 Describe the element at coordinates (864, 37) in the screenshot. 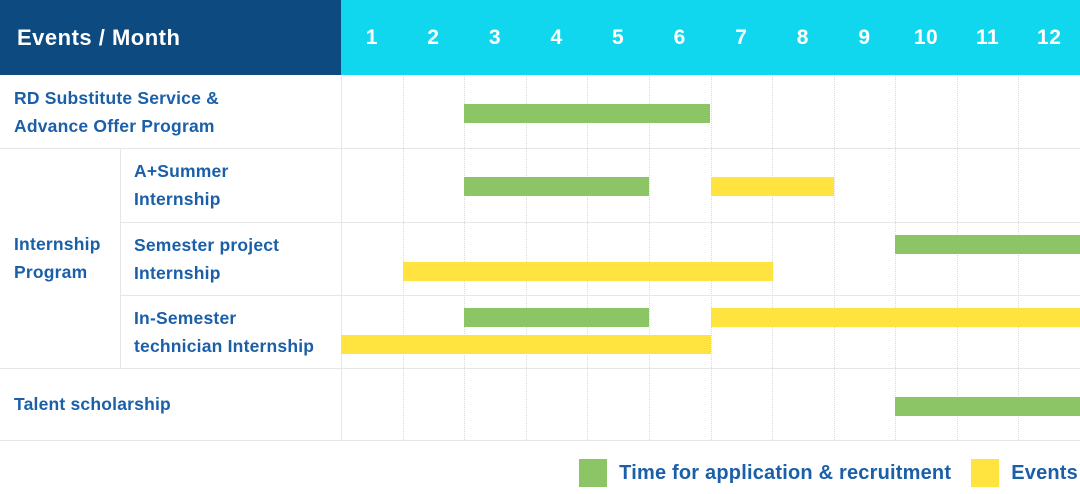

I see `month-header-cell-9: 9` at that location.